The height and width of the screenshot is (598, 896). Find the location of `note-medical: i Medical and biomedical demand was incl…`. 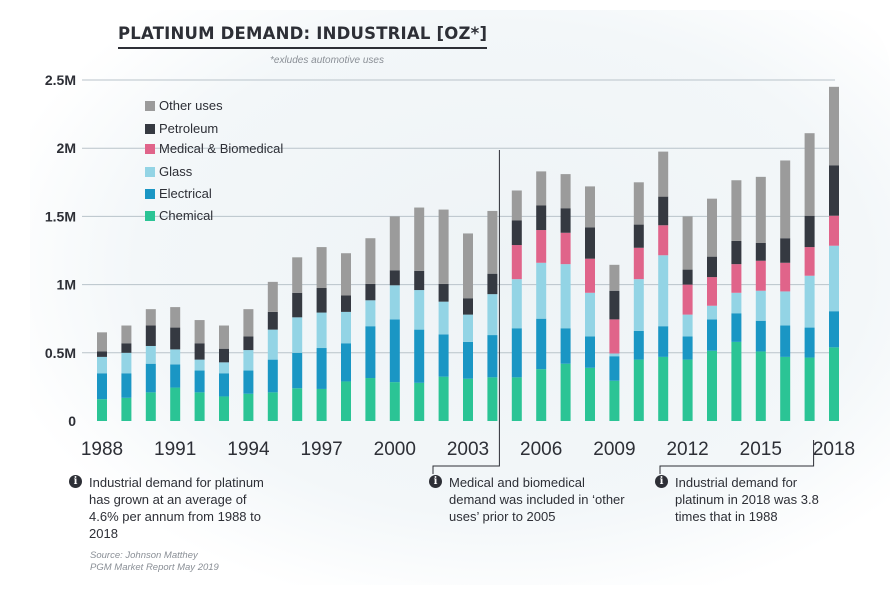

note-medical: i Medical and biomedical demand was incl… is located at coordinates (534, 502).